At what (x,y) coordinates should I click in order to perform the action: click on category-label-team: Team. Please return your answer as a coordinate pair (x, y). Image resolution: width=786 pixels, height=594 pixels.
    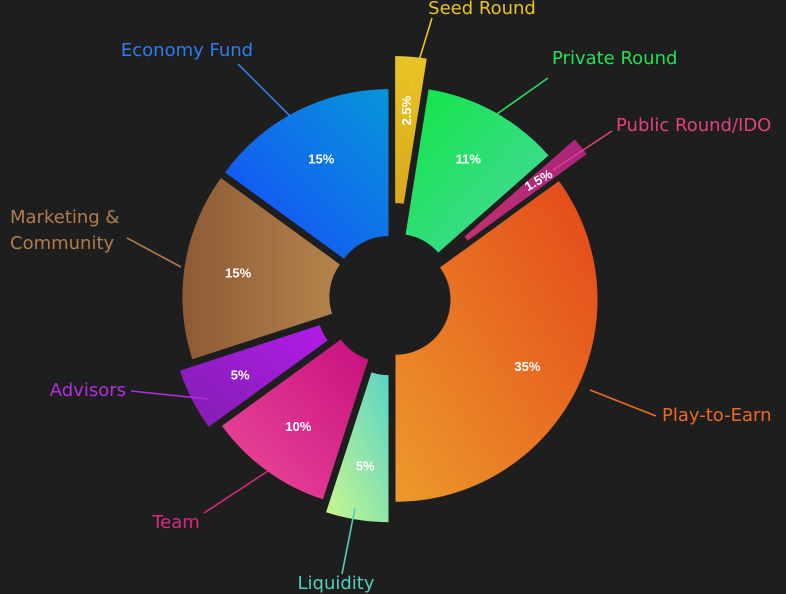
    Looking at the image, I should click on (175, 522).